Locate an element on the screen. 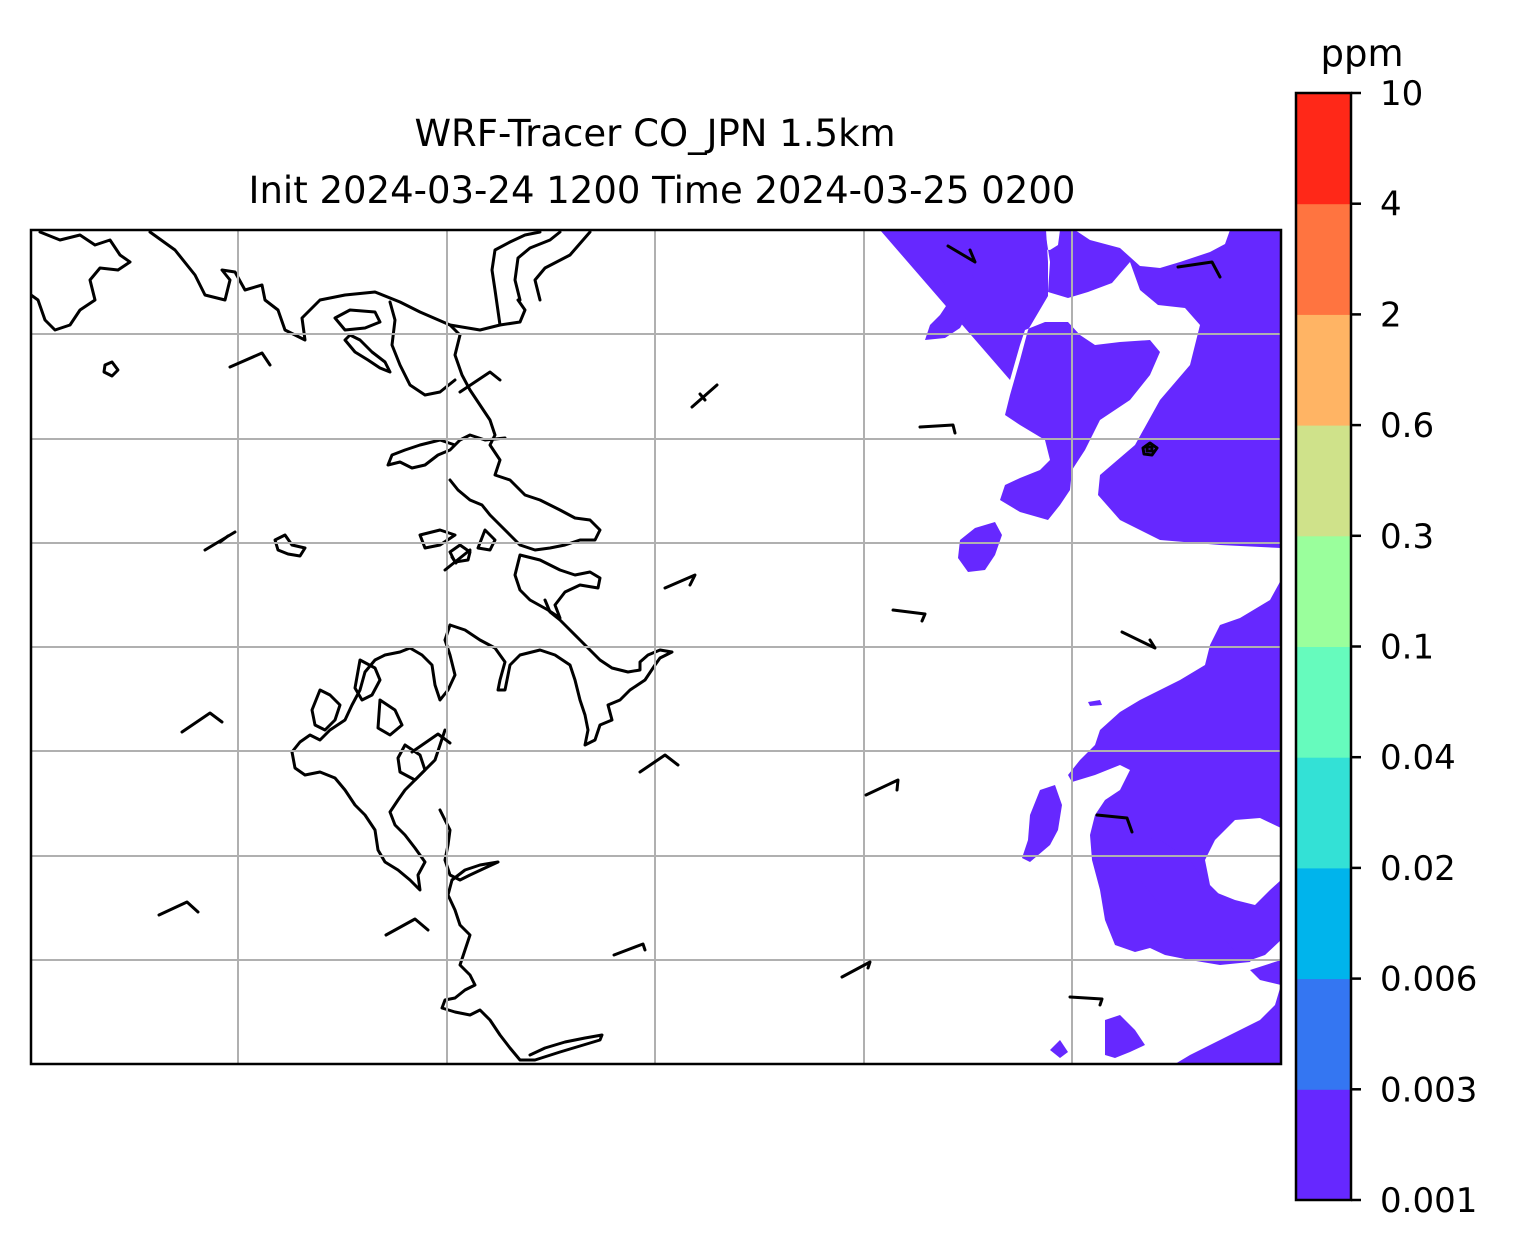  coastline-southwest-fjords is located at coordinates (373, 757).